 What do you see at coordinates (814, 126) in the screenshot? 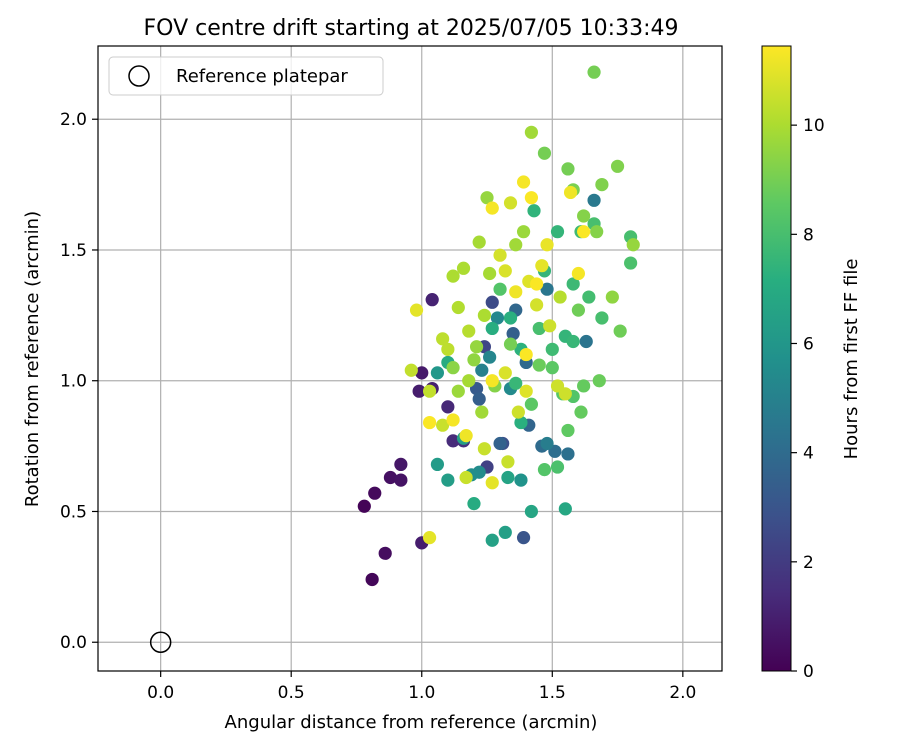
I see `colorbar-tick-label: 10` at bounding box center [814, 126].